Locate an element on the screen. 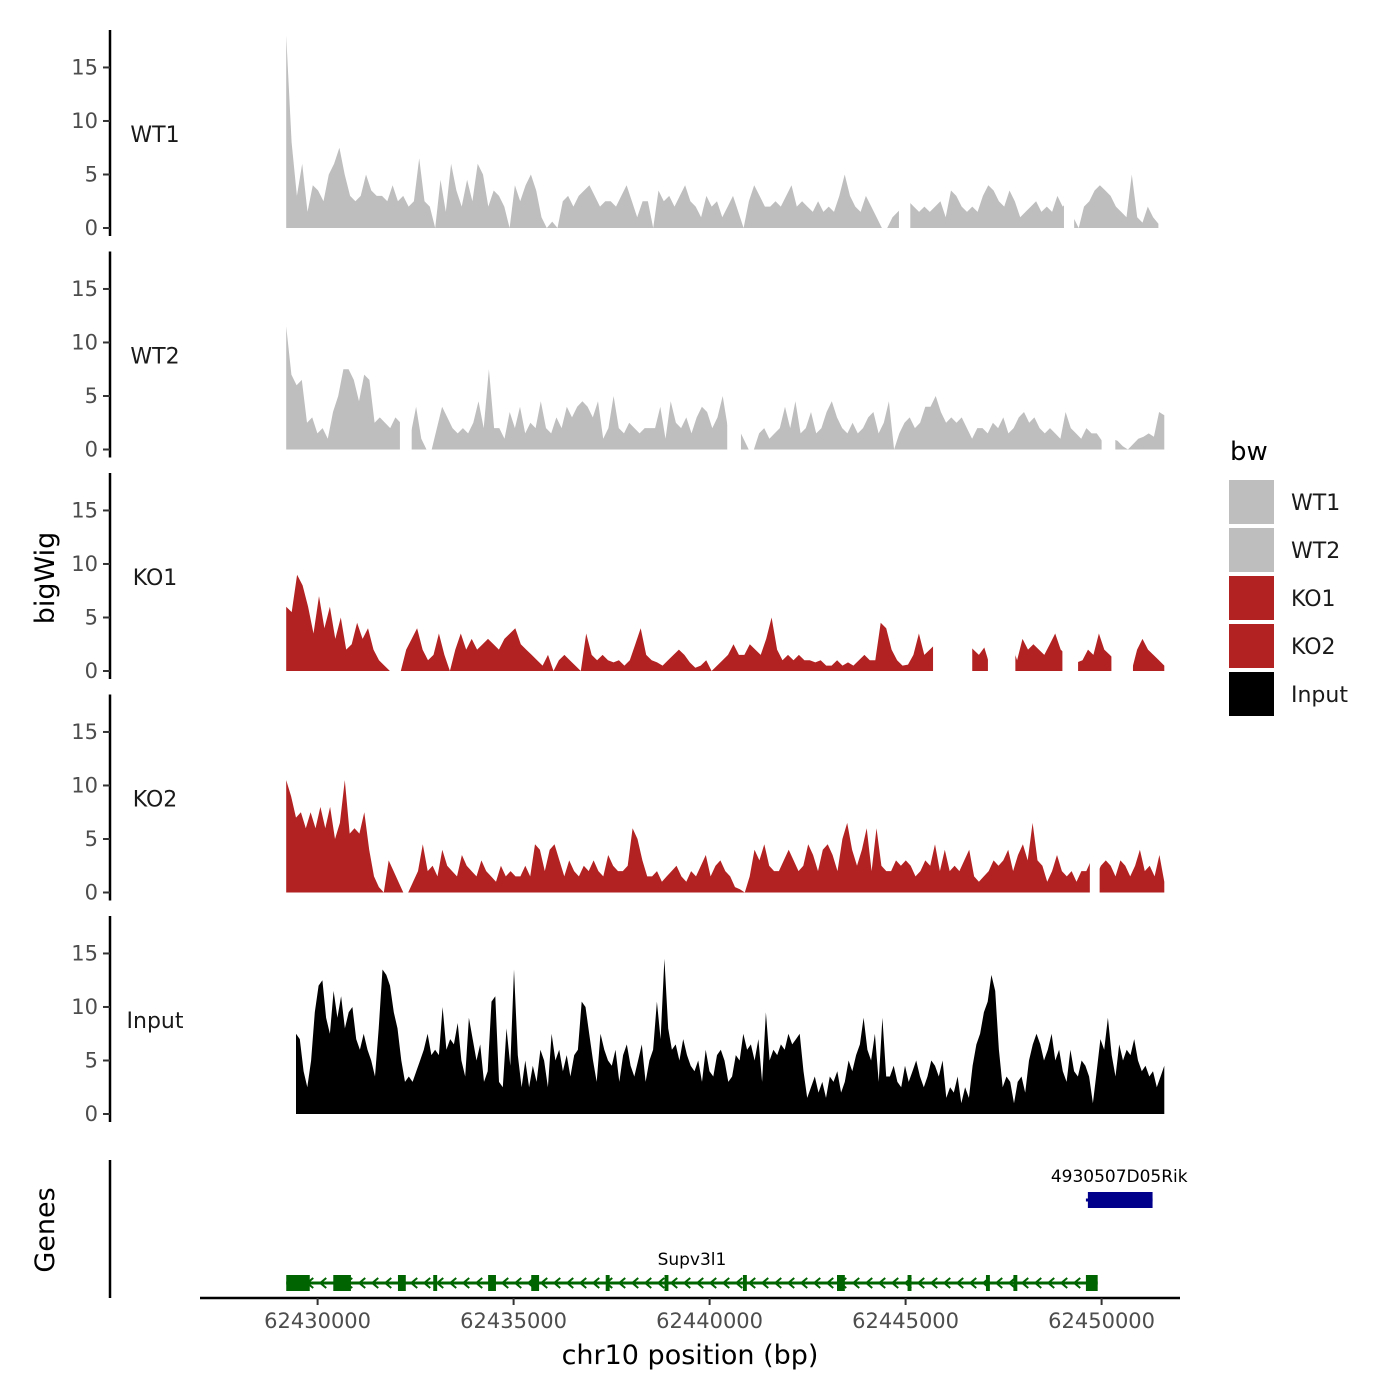  track-wt2: 0 5 10 15 WT2 is located at coordinates (618, 355).